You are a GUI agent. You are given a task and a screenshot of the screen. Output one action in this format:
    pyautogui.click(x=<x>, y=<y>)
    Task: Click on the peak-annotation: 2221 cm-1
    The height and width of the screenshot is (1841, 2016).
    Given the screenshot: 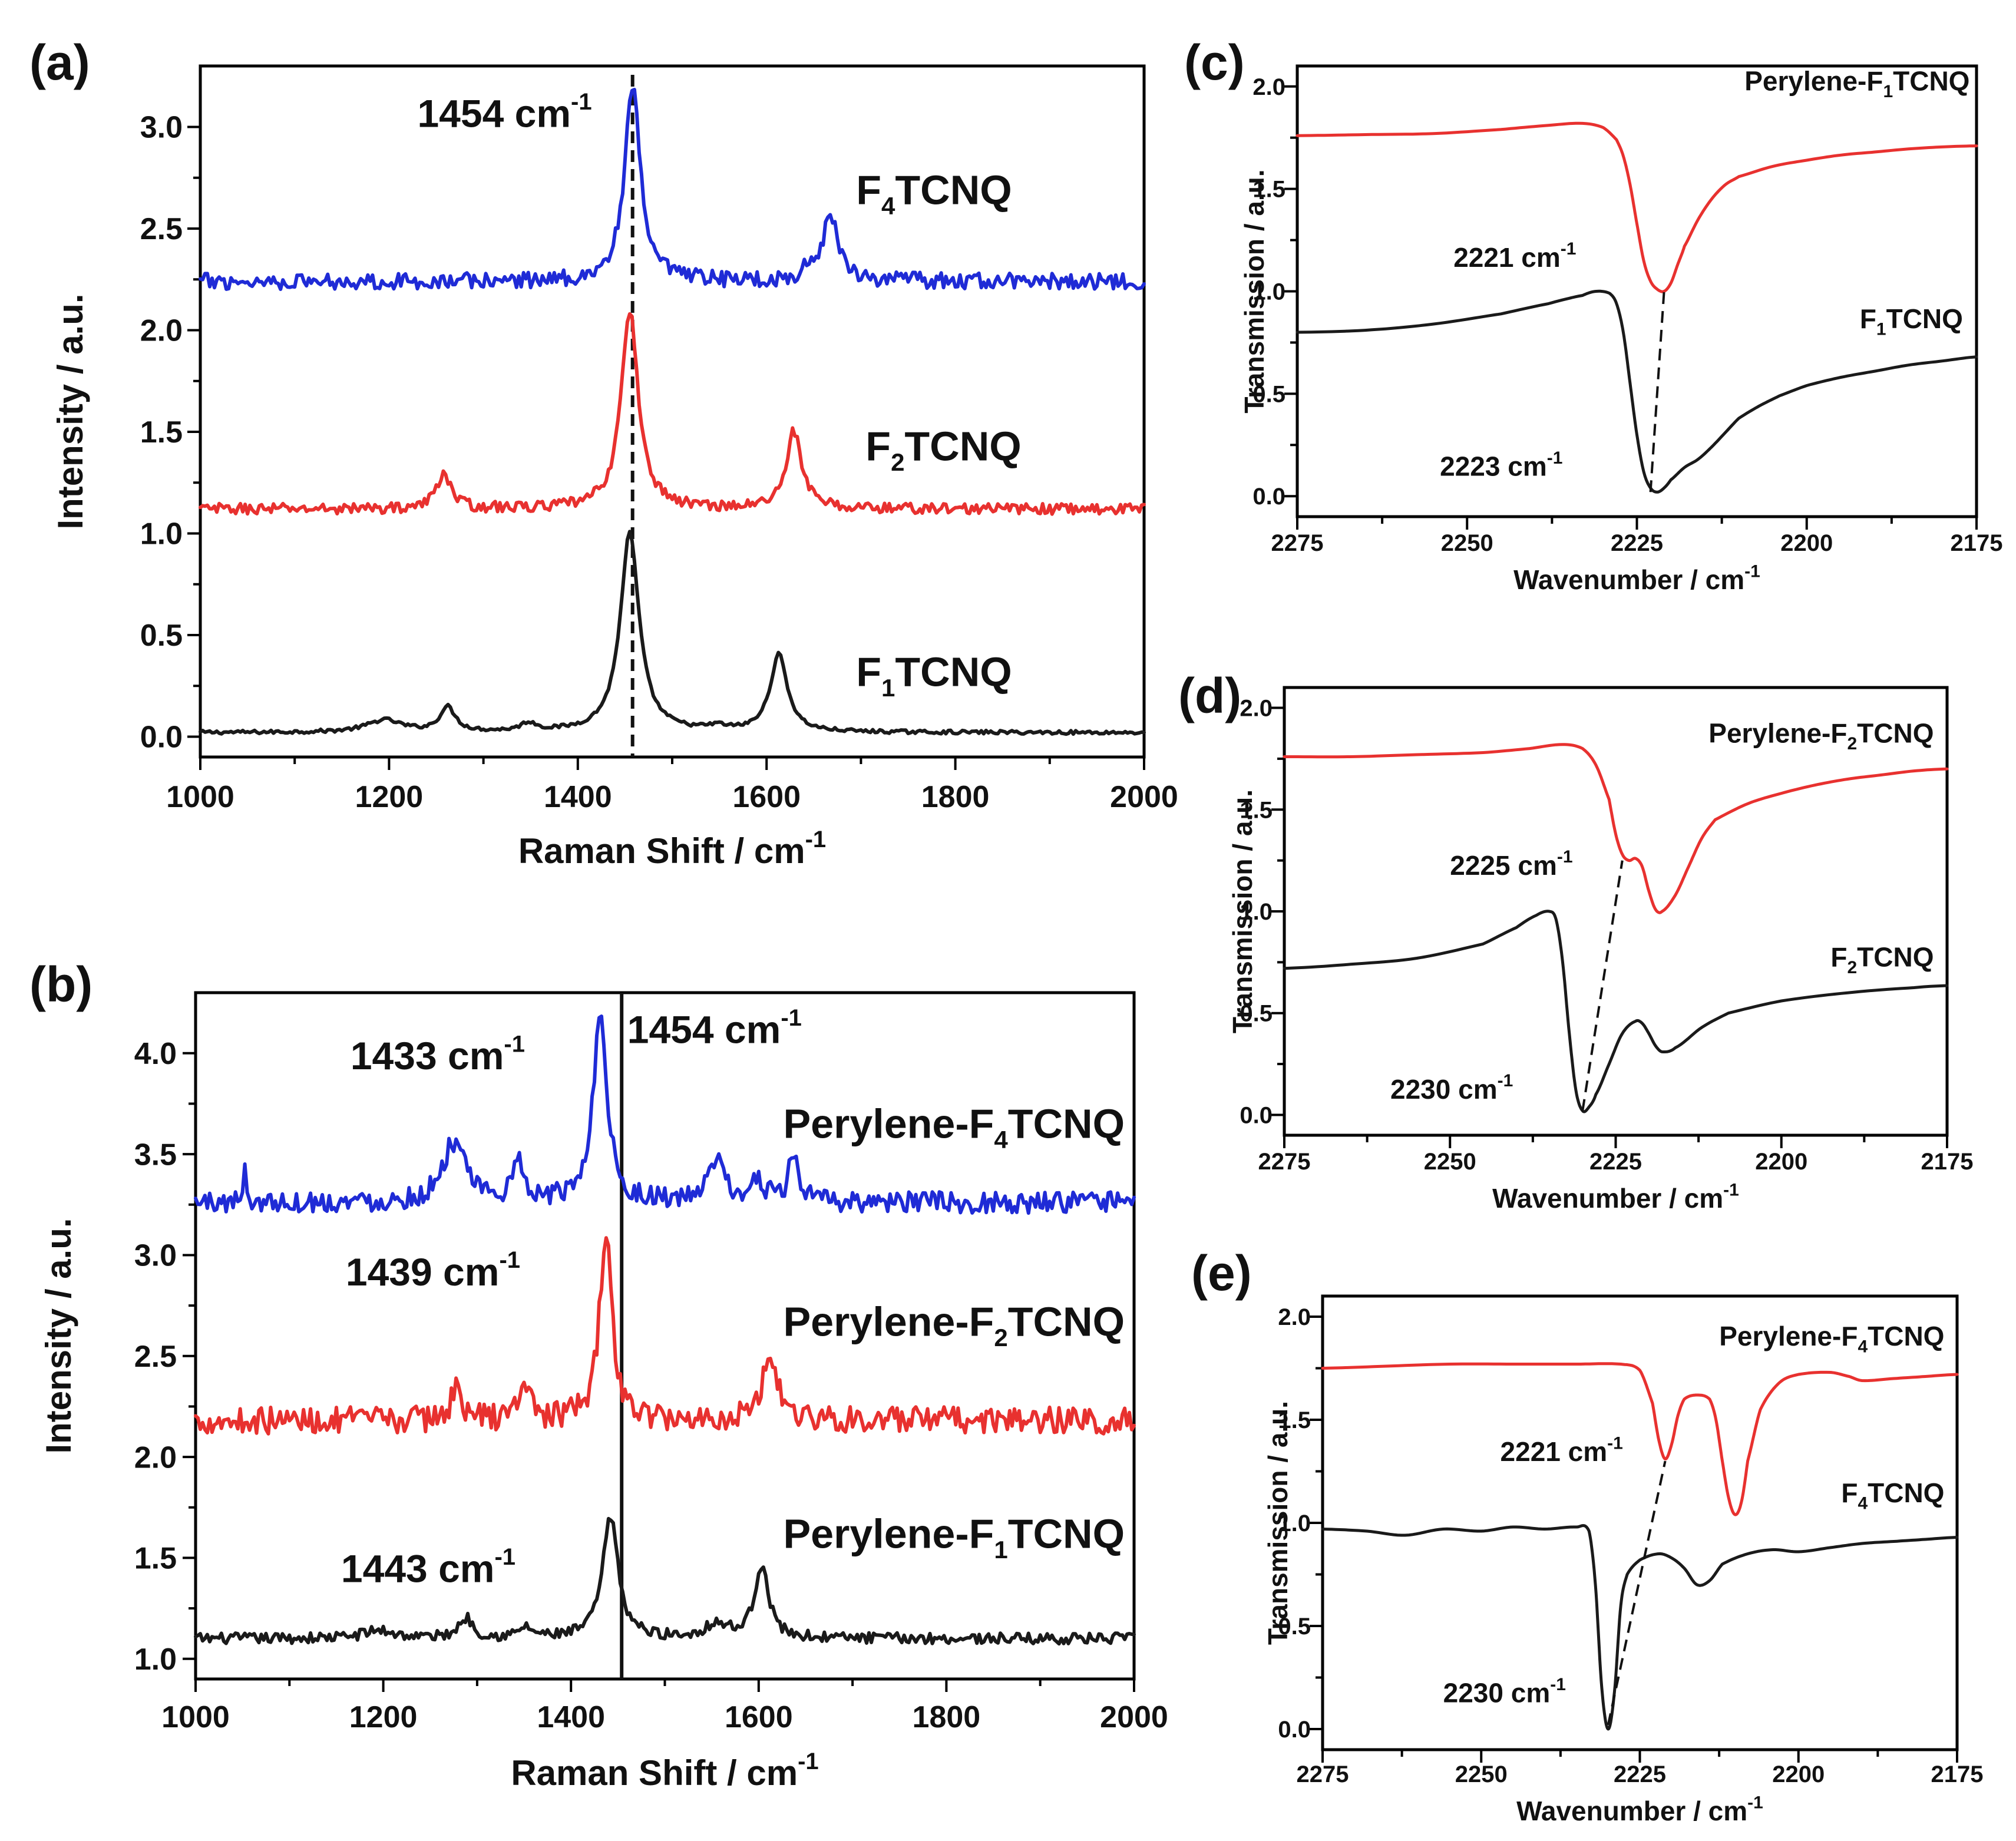 What is the action you would take?
    pyautogui.click(x=1562, y=1450)
    